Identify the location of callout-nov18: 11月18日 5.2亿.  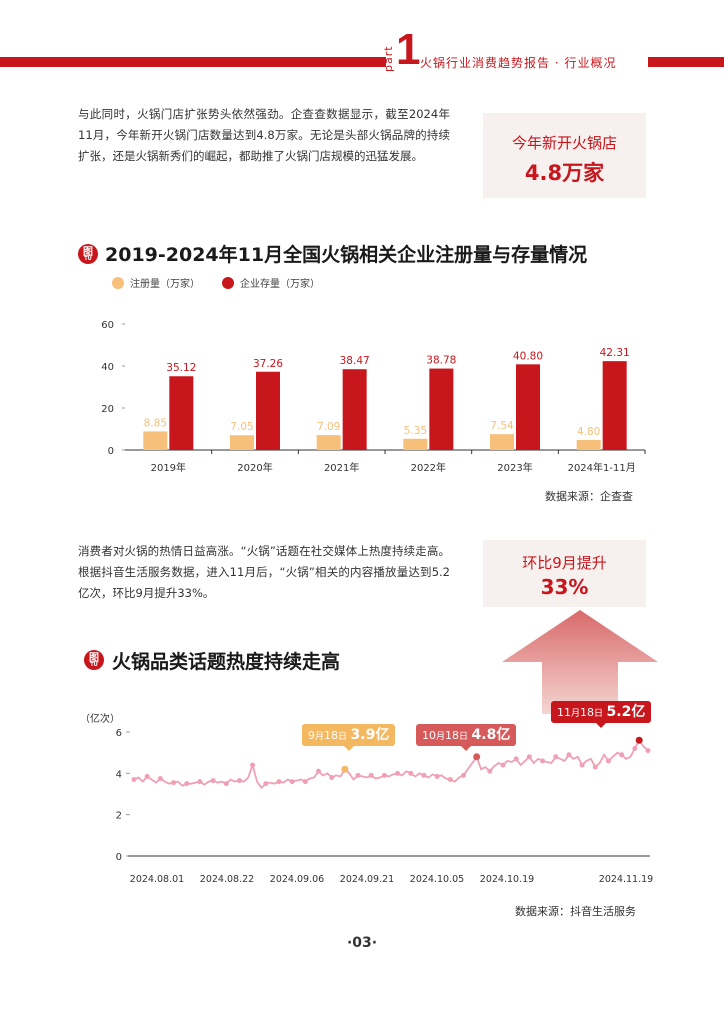
(601, 714).